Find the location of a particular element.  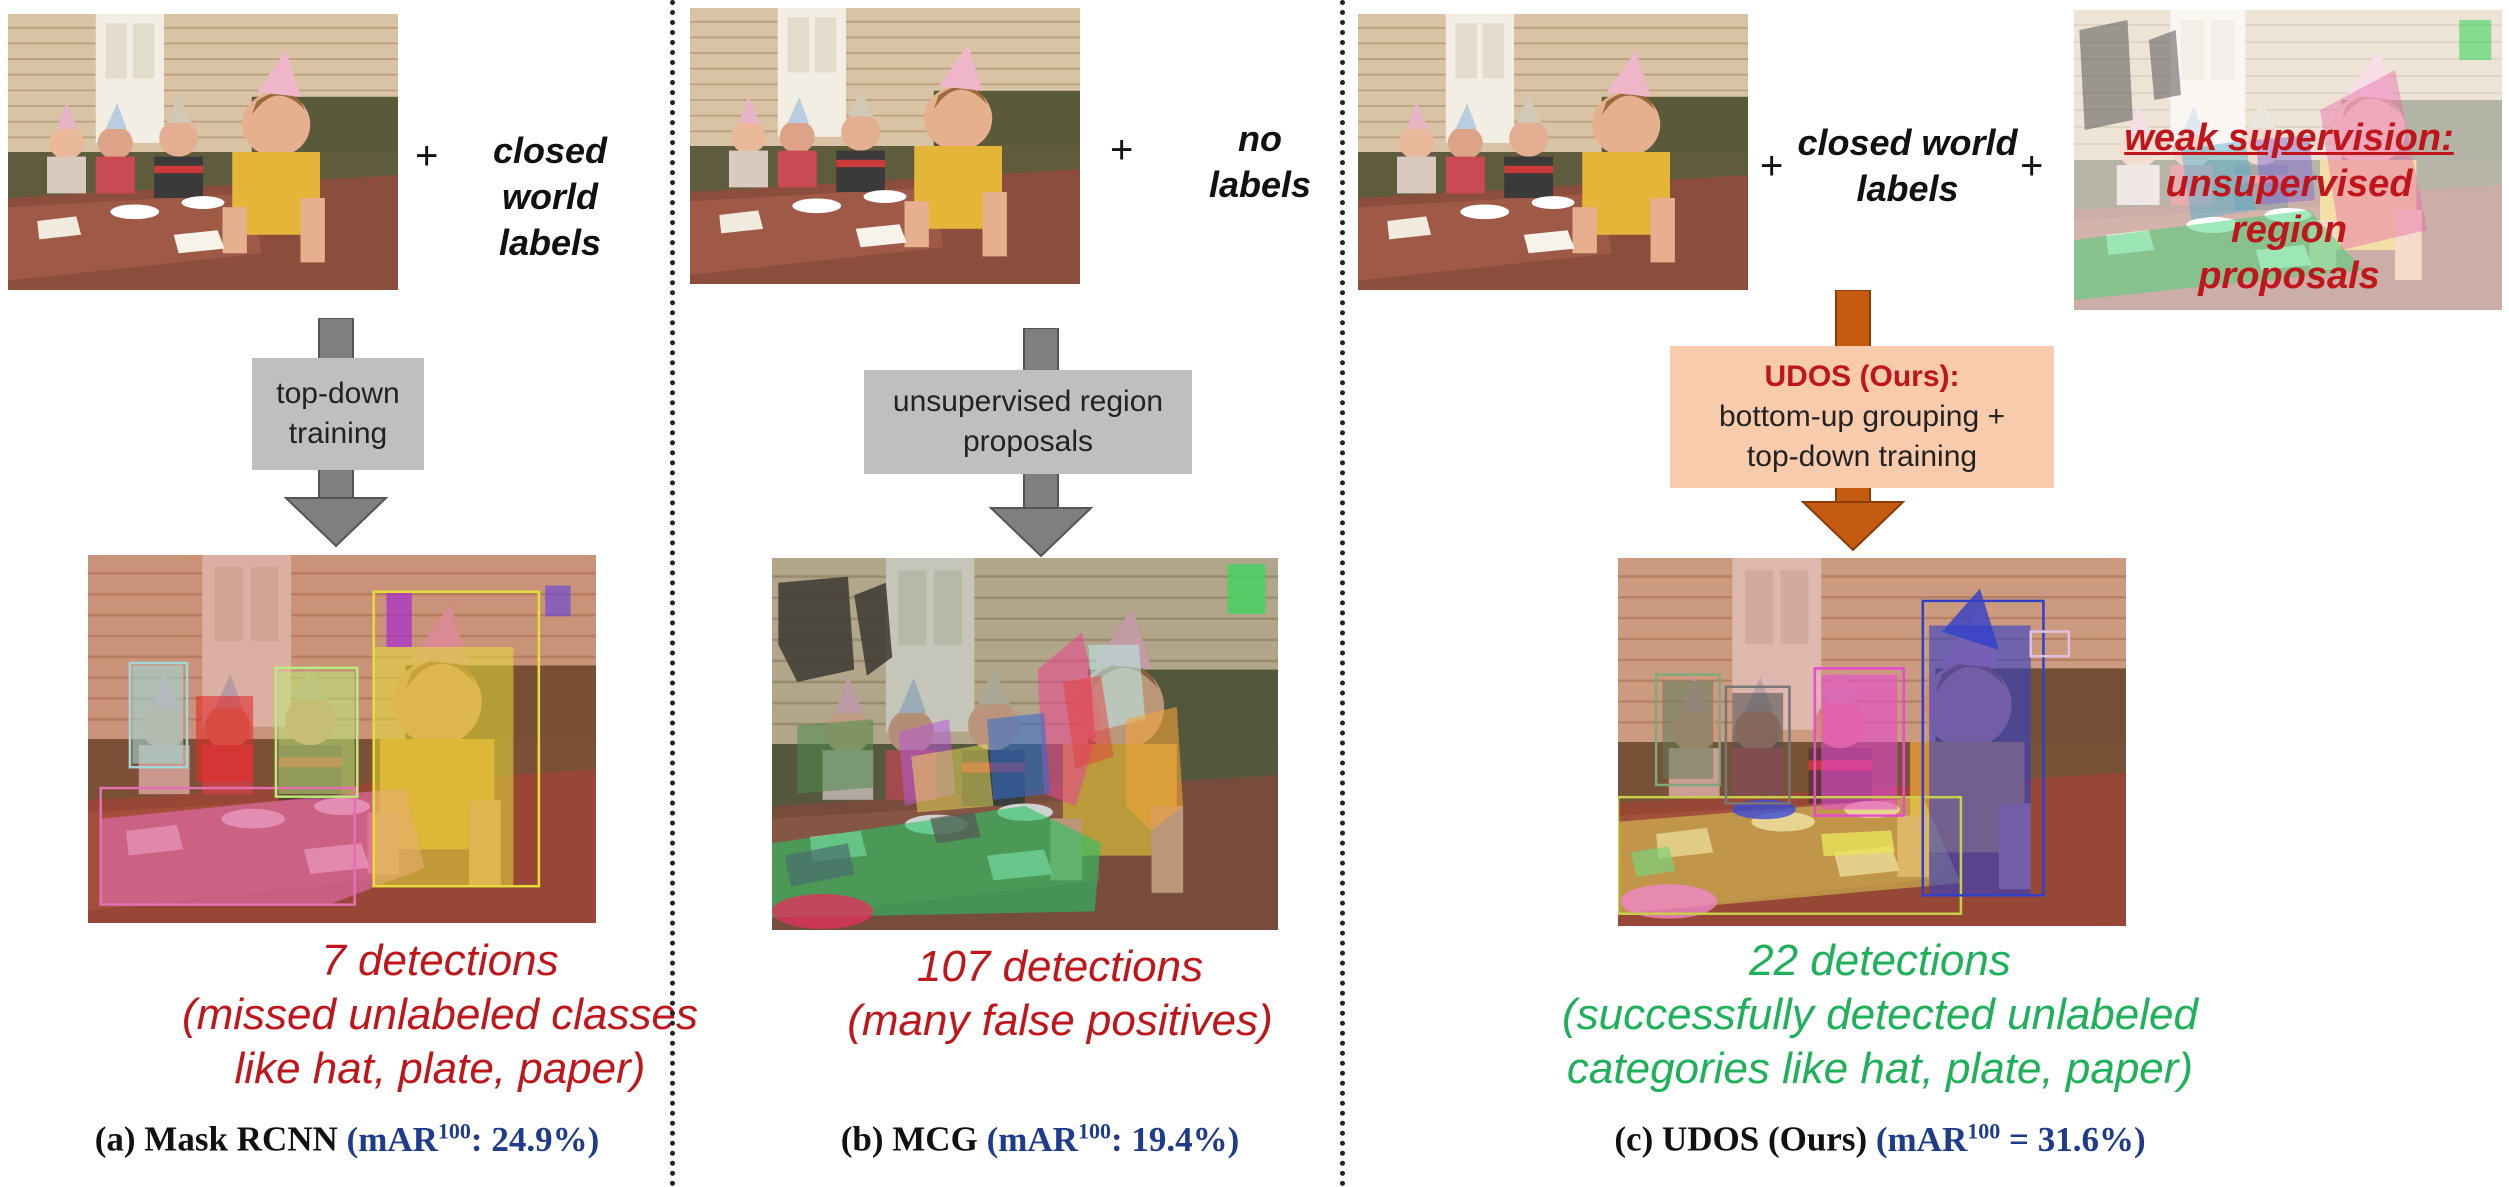

plus-sign-c1: + is located at coordinates (1772, 166).